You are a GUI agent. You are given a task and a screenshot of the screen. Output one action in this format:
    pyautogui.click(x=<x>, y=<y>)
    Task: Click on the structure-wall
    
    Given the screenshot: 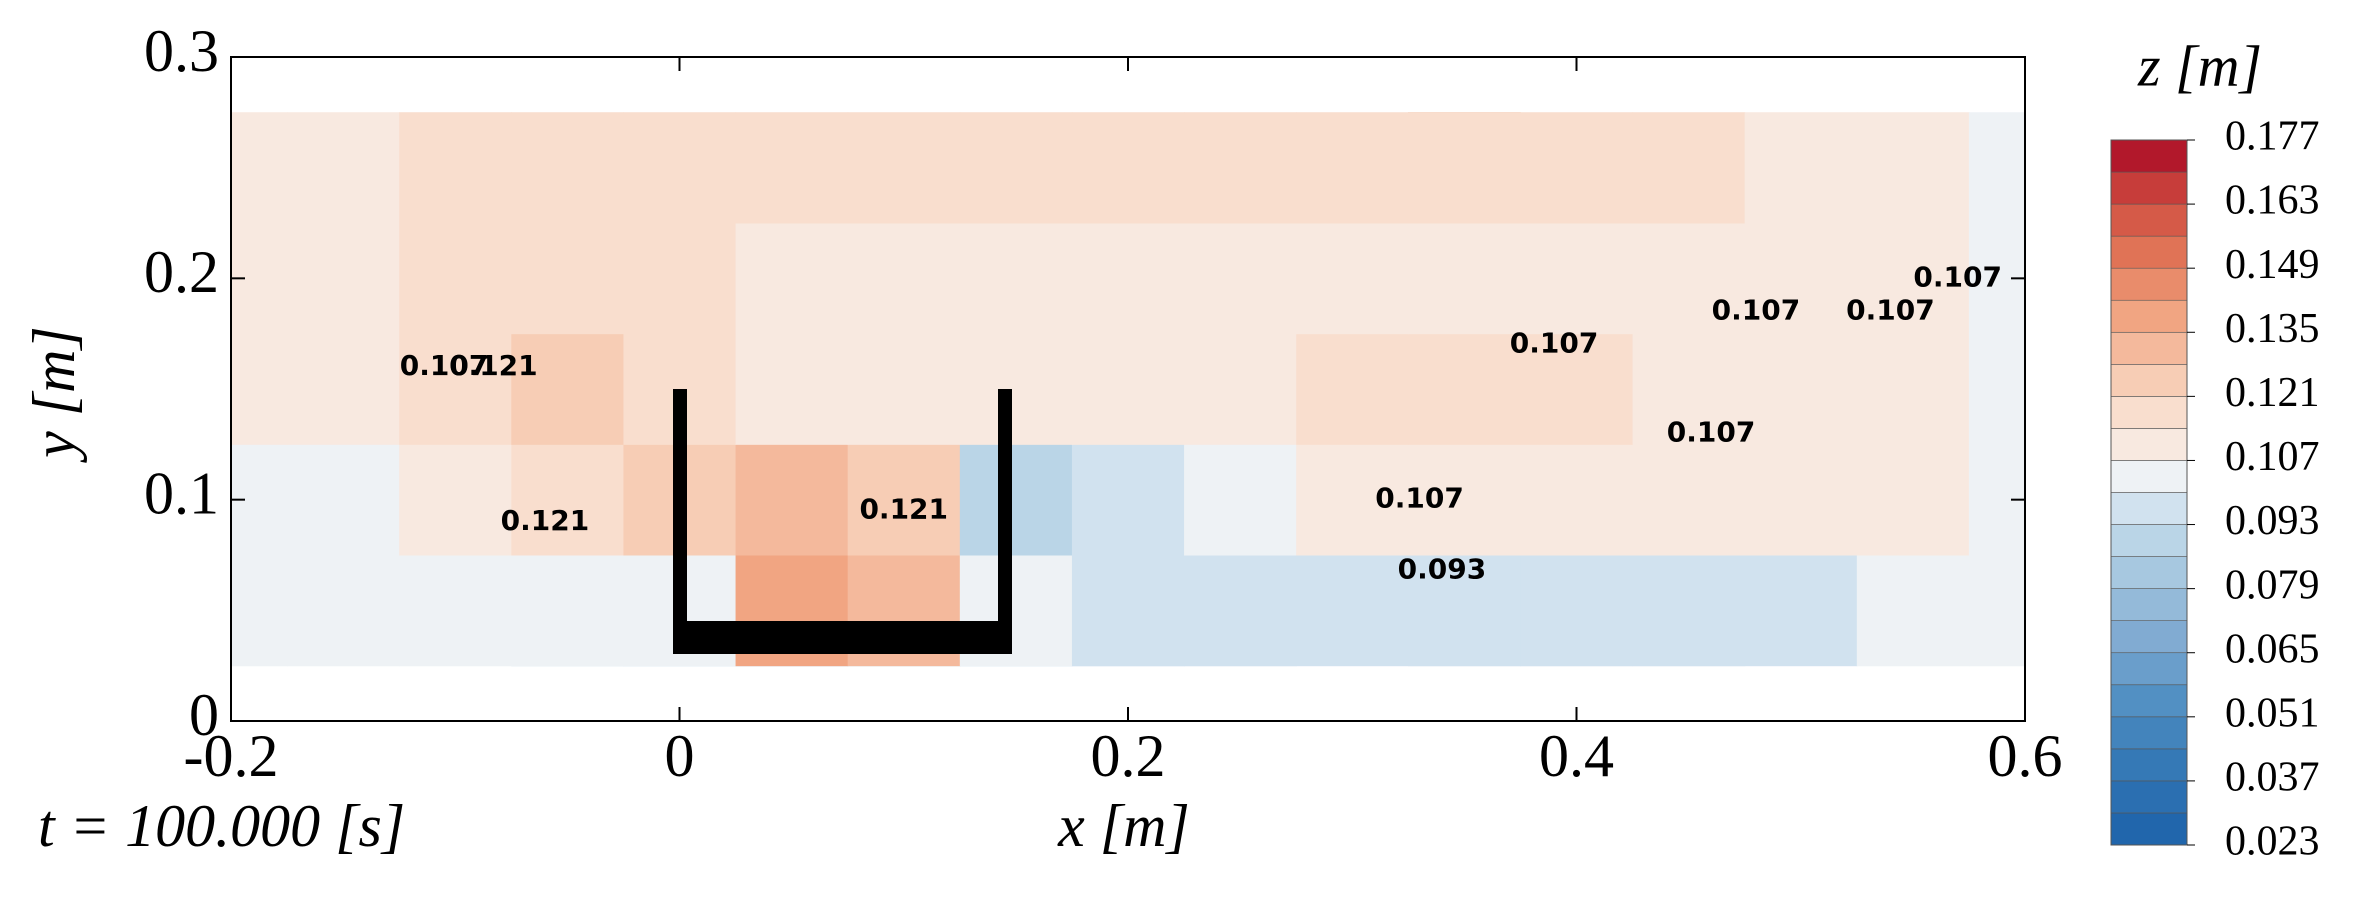 What is the action you would take?
    pyautogui.click(x=1005, y=521)
    